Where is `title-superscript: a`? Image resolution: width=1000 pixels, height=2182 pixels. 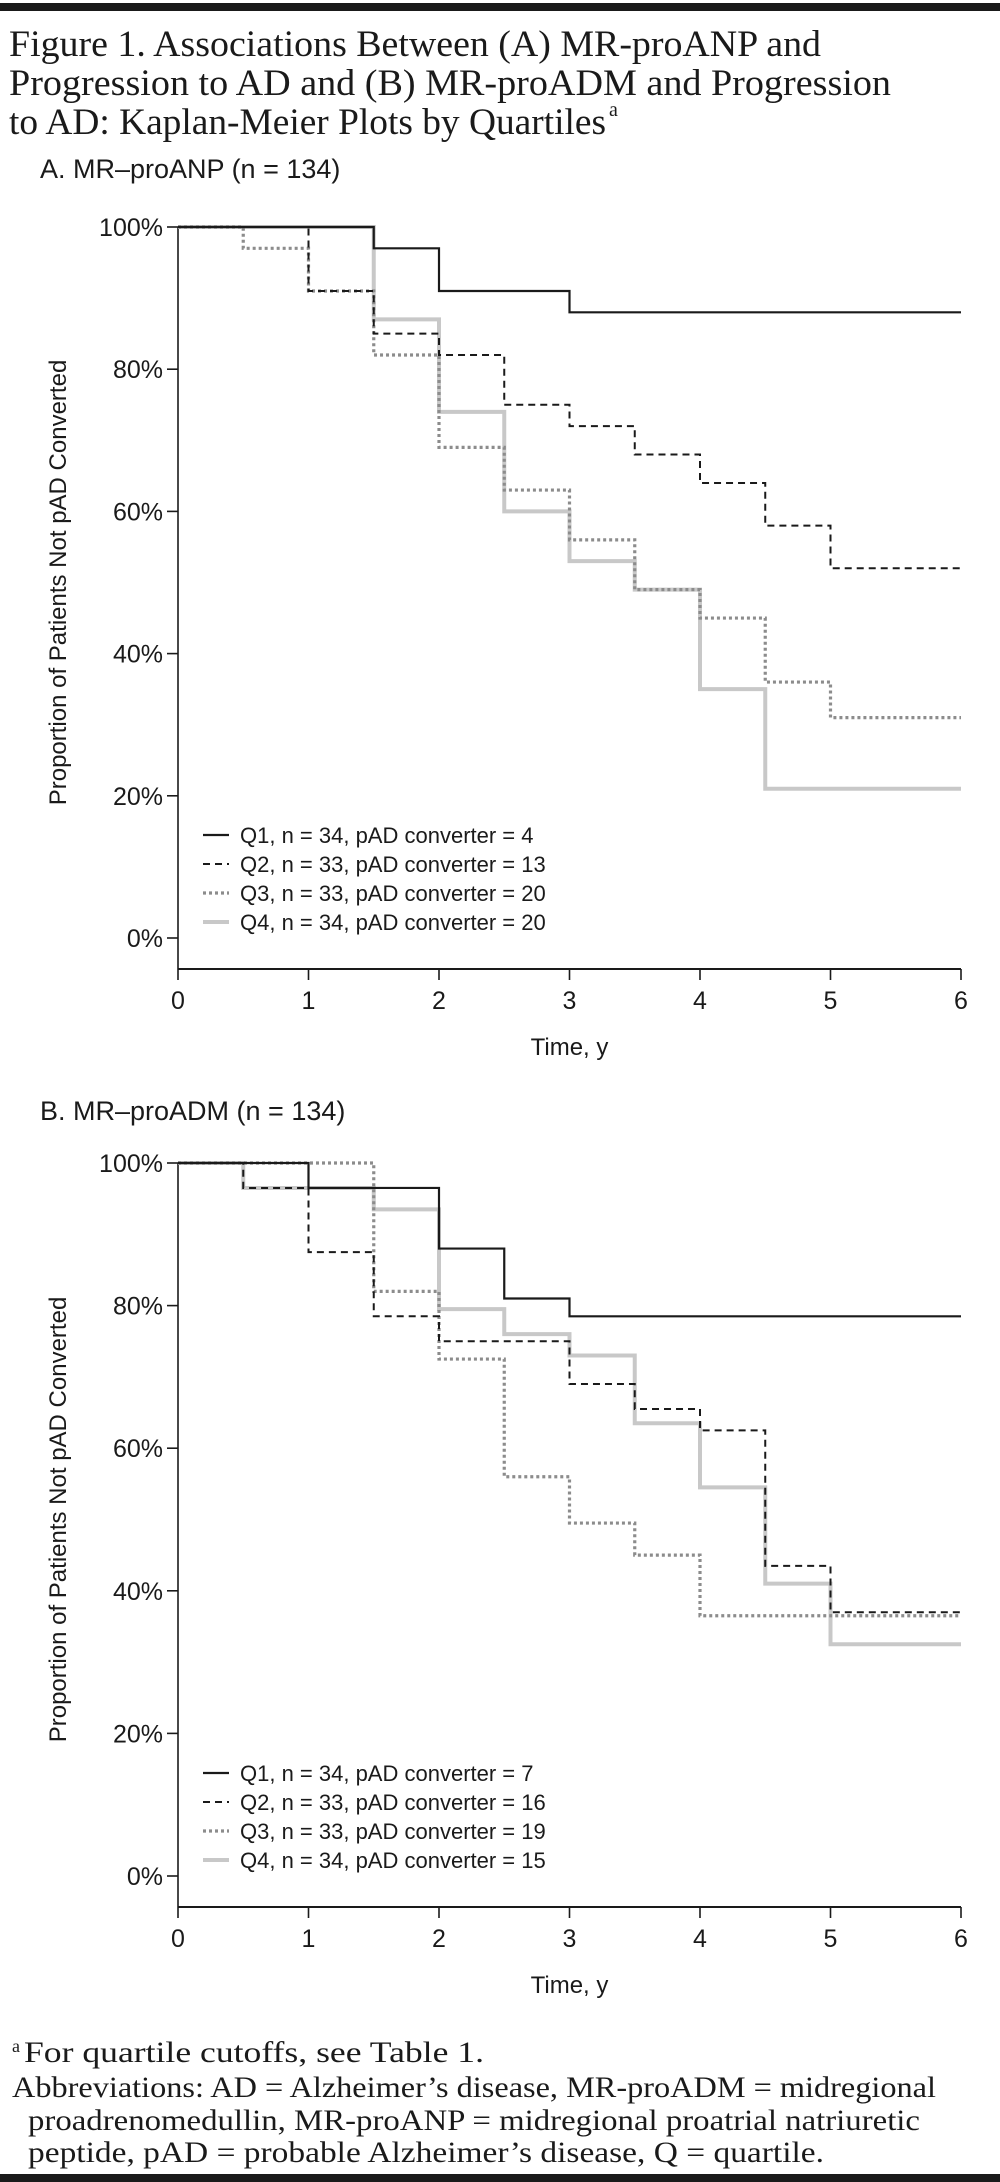
title-superscript: a is located at coordinates (613, 110).